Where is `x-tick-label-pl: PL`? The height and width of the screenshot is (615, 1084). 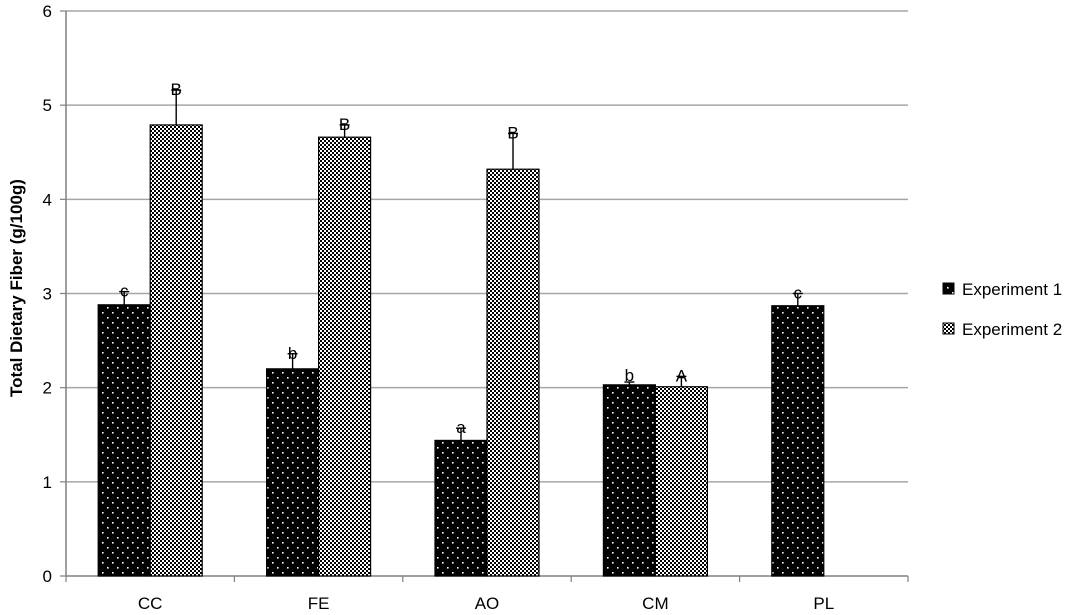 x-tick-label-pl: PL is located at coordinates (823, 603).